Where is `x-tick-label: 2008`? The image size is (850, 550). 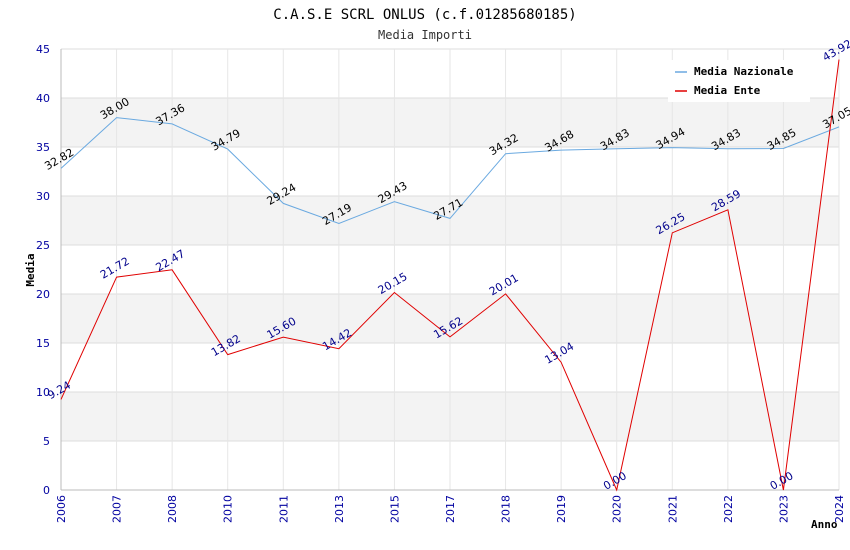
x-tick-label: 2008 is located at coordinates (172, 509).